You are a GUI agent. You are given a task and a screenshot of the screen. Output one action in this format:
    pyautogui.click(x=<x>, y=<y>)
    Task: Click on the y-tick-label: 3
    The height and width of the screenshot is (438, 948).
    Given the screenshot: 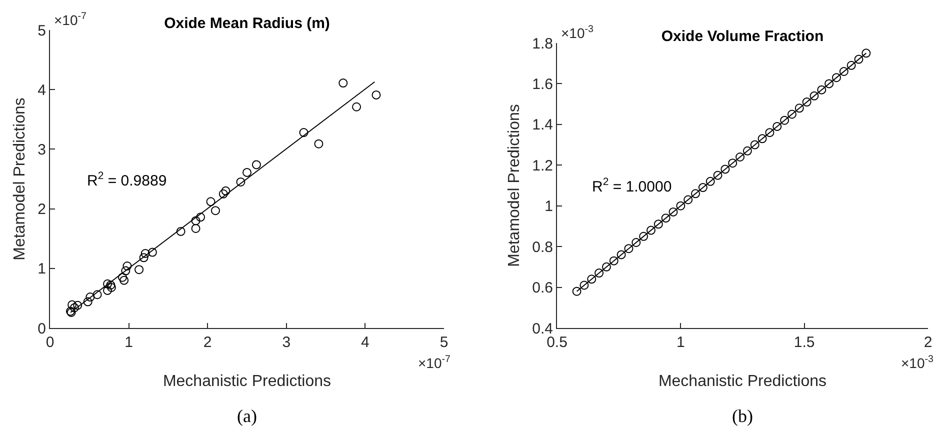 What is the action you would take?
    pyautogui.click(x=42, y=149)
    